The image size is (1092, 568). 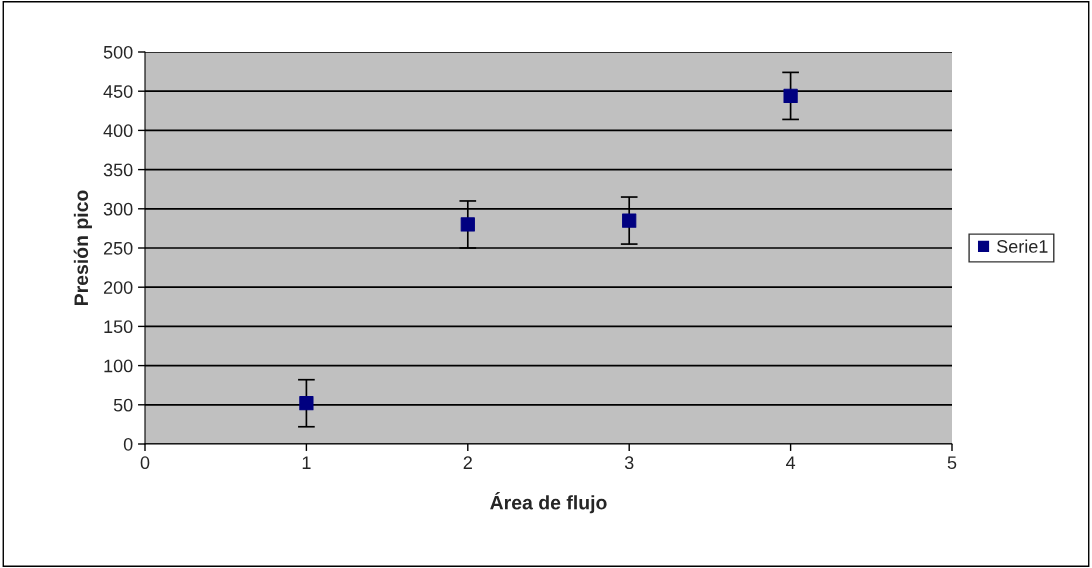 I want to click on y-axis-title: Presión pico, so click(x=82, y=248).